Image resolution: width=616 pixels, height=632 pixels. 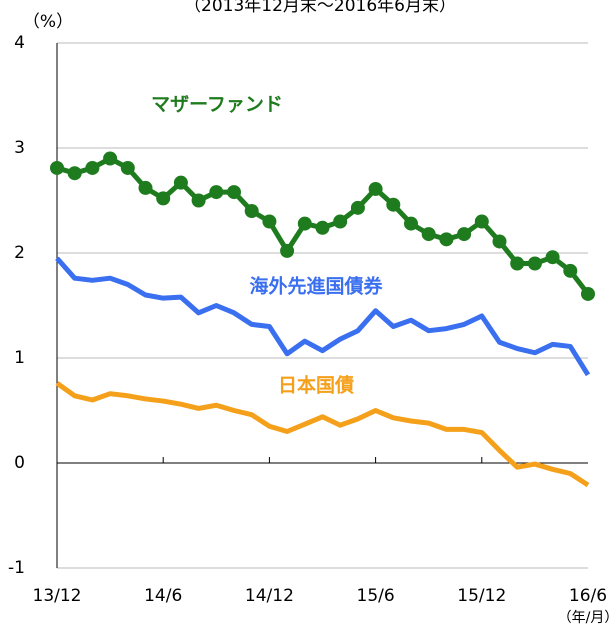 I want to click on series-line, so click(x=322, y=434).